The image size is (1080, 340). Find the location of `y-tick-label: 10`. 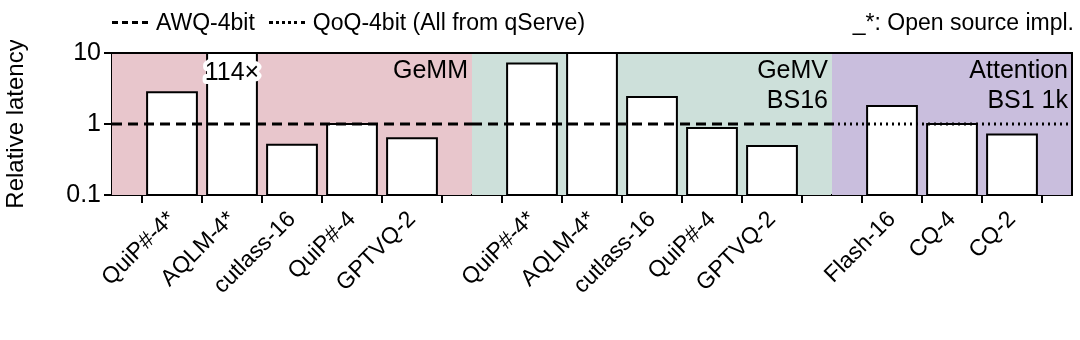

y-tick-label: 10 is located at coordinates (87, 50).